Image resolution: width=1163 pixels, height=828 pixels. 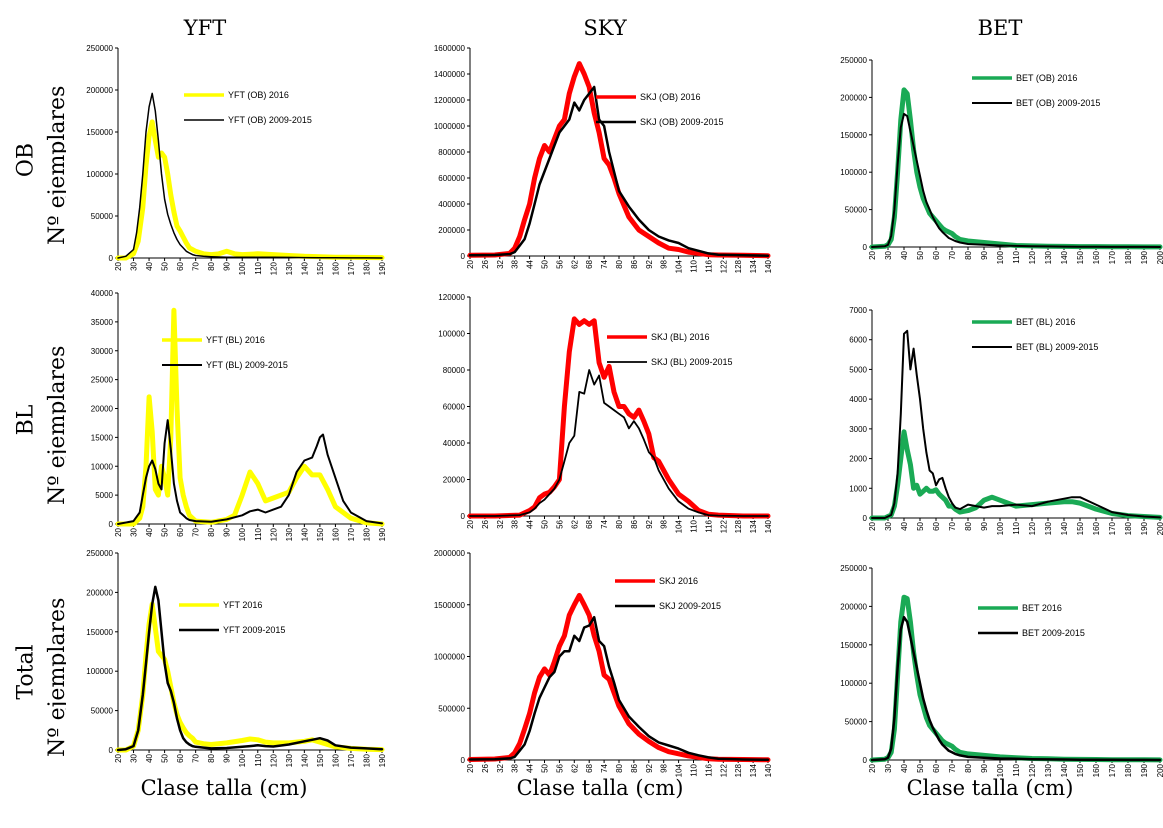 What do you see at coordinates (99, 132) in the screenshot?
I see `y-tick-label: 150000` at bounding box center [99, 132].